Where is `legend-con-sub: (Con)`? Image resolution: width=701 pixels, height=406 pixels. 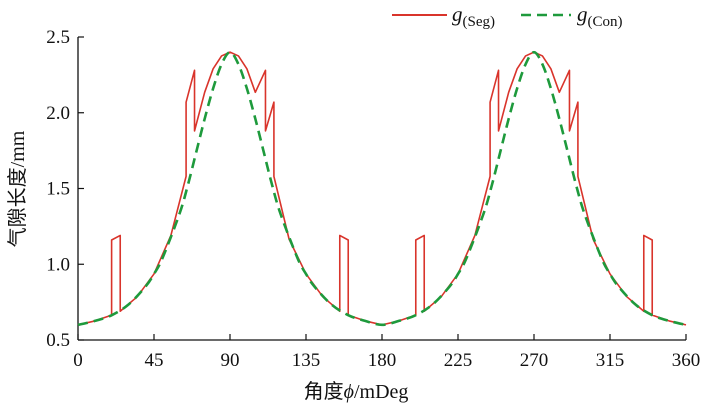
legend-con-sub: (Con) is located at coordinates (605, 22).